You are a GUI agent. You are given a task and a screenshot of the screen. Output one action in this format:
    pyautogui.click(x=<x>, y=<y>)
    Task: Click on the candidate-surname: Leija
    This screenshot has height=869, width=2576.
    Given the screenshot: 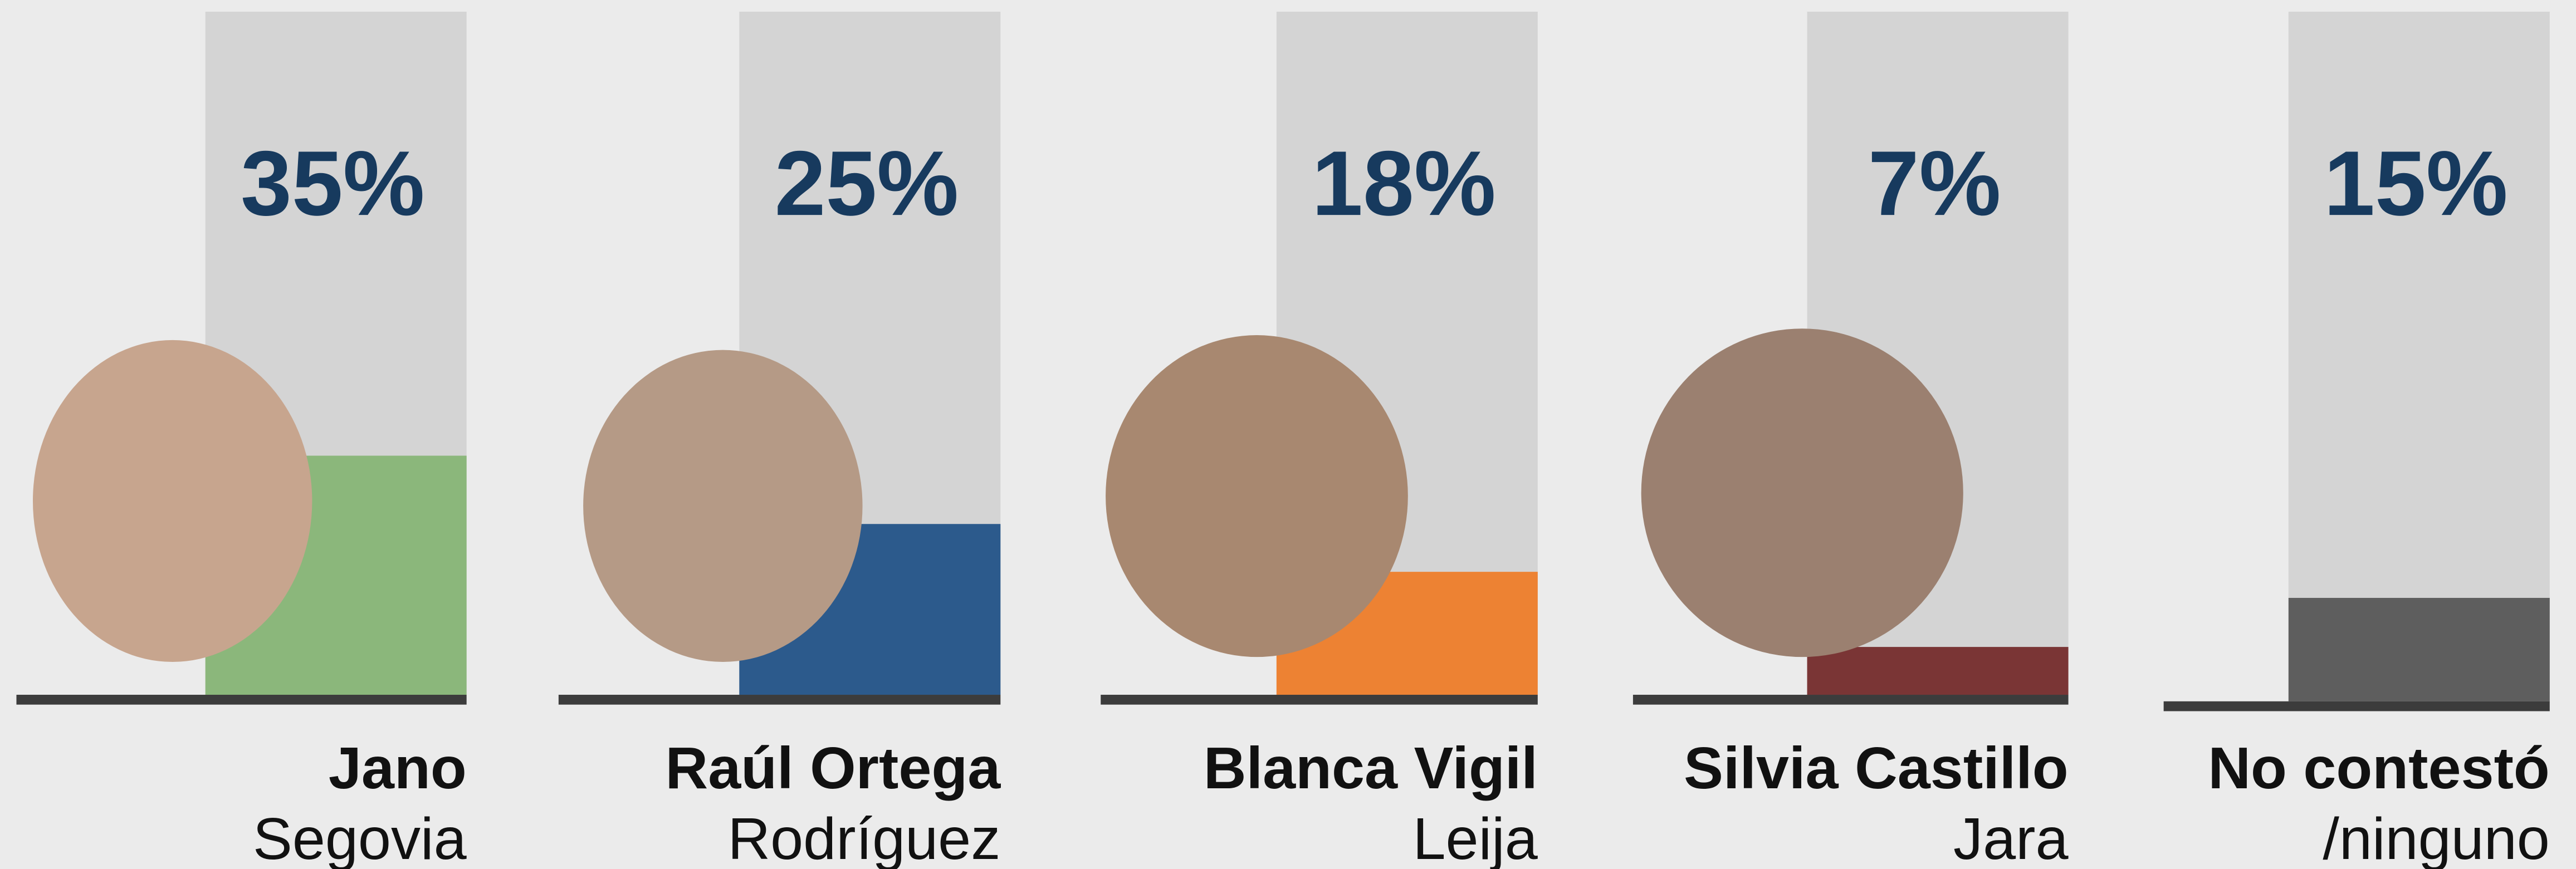 What is the action you would take?
    pyautogui.click(x=1475, y=837)
    